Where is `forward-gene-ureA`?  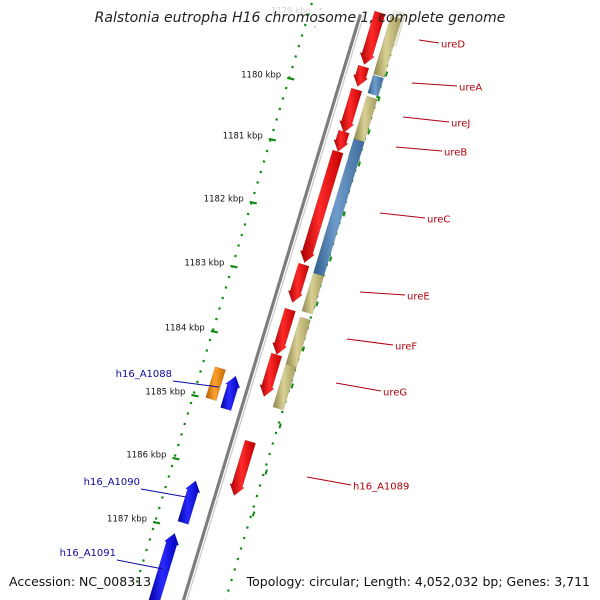
forward-gene-ureA is located at coordinates (361, 76).